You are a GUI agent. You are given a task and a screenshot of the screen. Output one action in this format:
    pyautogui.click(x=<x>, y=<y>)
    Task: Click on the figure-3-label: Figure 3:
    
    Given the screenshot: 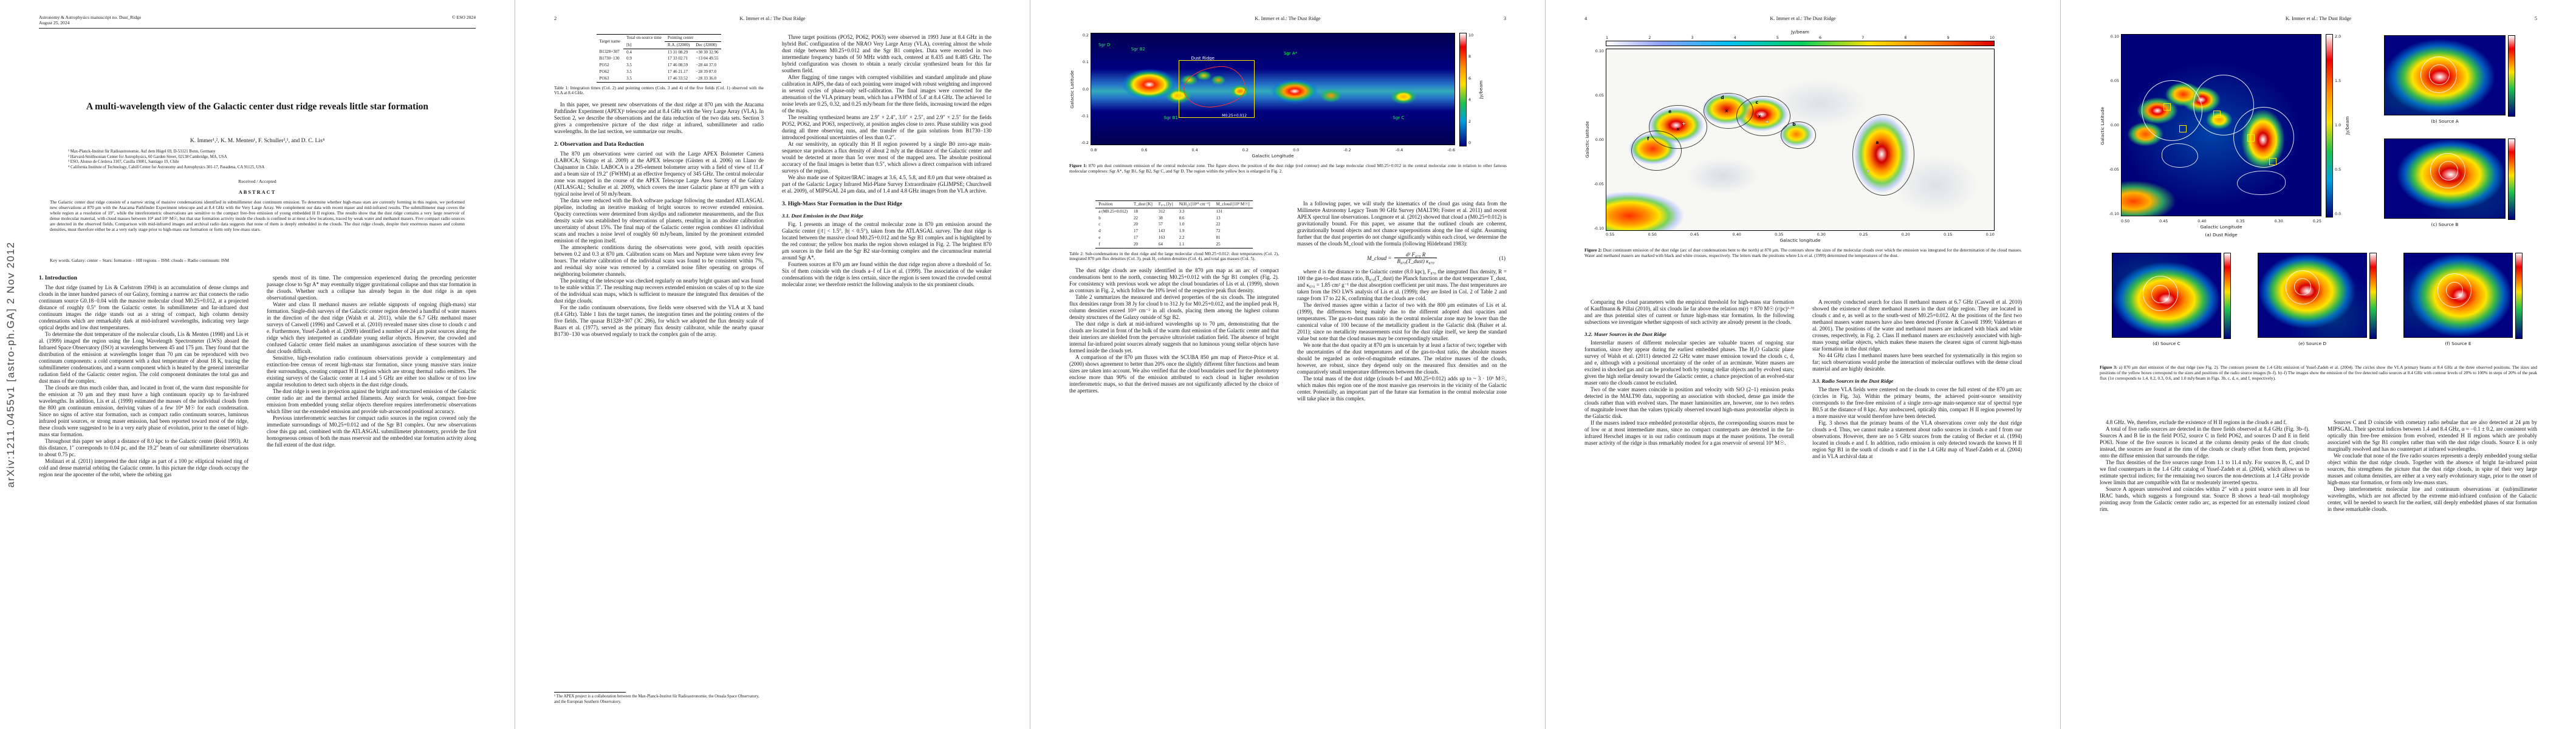 What is the action you would take?
    pyautogui.click(x=2109, y=367)
    